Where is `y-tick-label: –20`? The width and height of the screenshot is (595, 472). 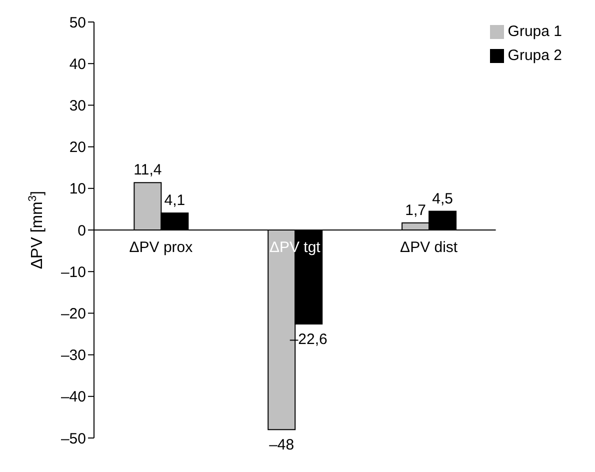 y-tick-label: –20 is located at coordinates (73, 314).